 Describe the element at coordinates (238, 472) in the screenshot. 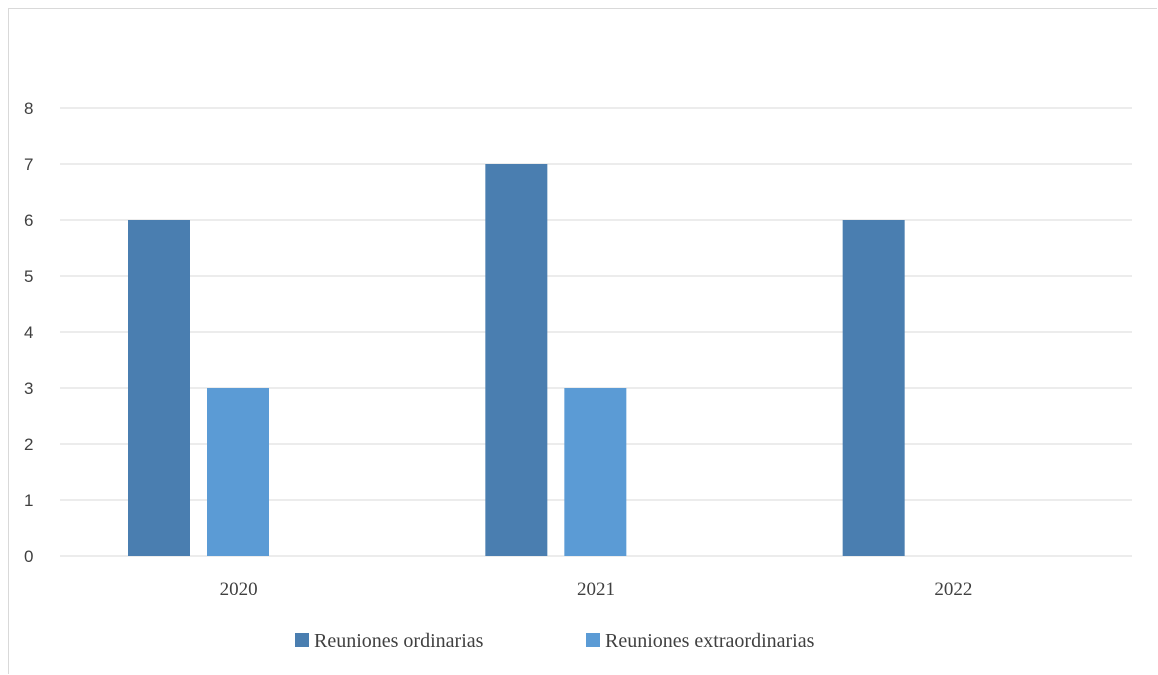

I see `bar-extraordinarias-2020` at that location.